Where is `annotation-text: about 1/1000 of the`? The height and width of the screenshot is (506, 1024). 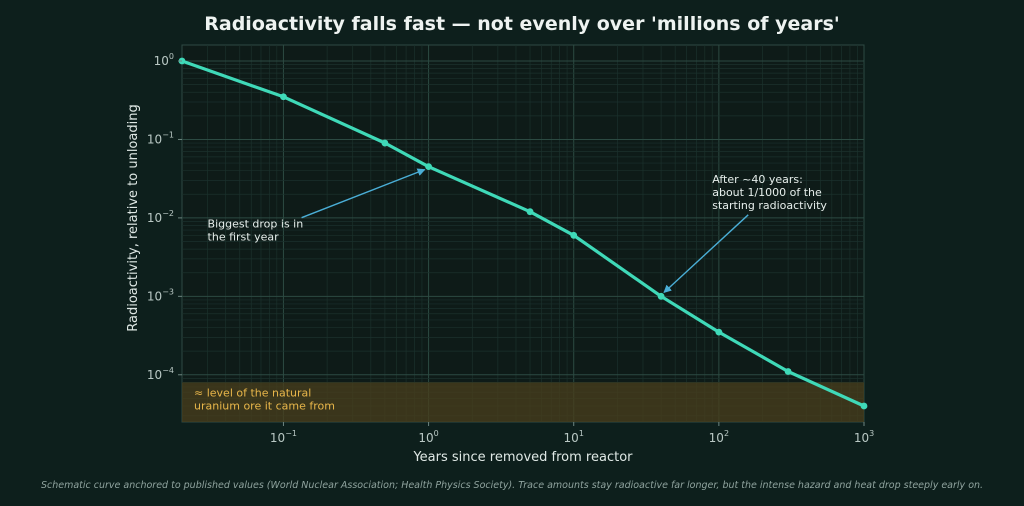
annotation-text: about 1/1000 of the is located at coordinates (767, 192).